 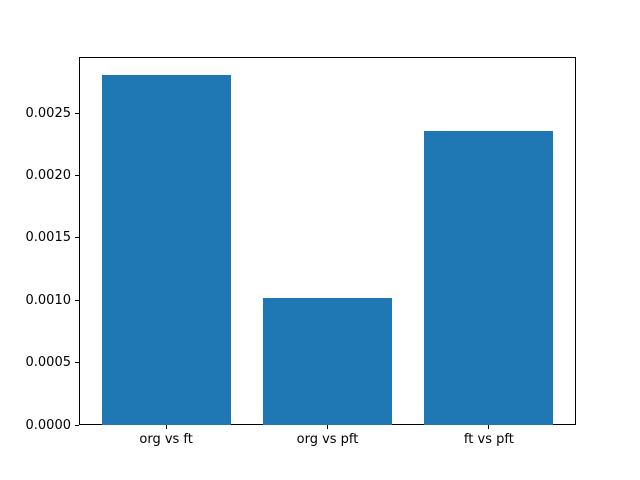 I want to click on y-tick-label: 0.0015, so click(x=48, y=238).